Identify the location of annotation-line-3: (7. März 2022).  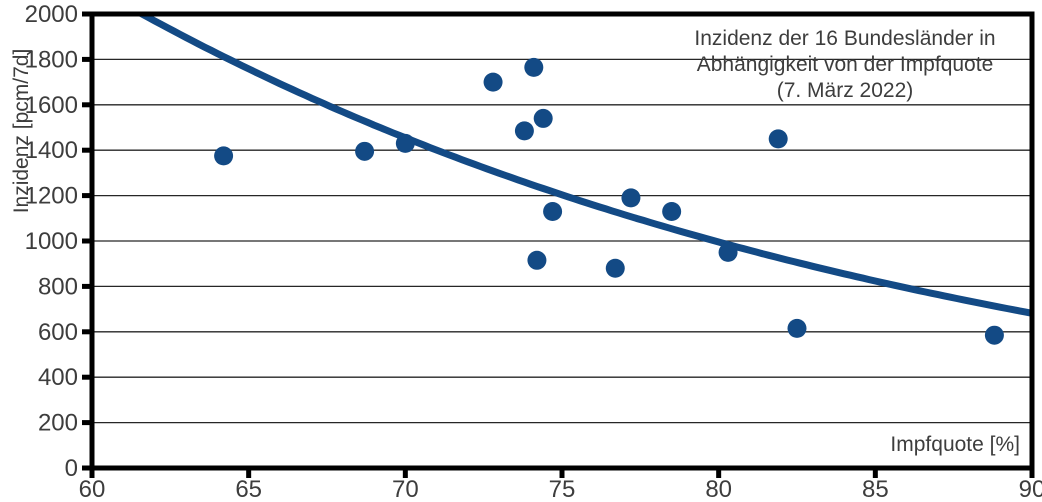
(845, 90).